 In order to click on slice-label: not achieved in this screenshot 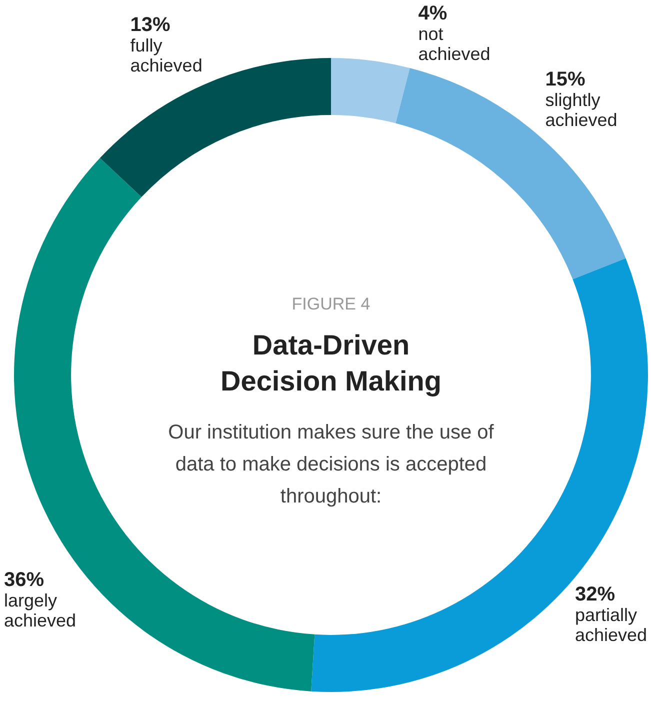, I will do `click(454, 44)`.